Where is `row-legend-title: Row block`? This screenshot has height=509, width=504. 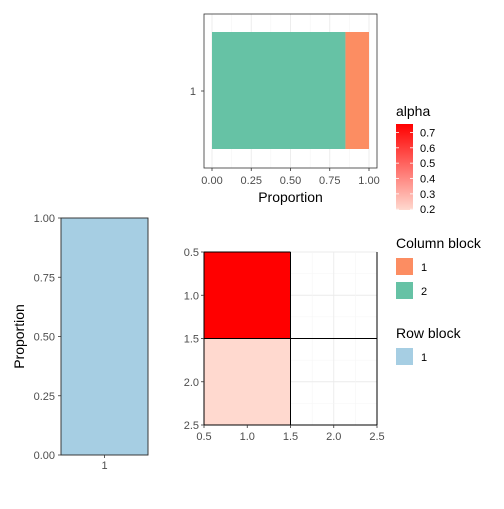 row-legend-title: Row block is located at coordinates (429, 333).